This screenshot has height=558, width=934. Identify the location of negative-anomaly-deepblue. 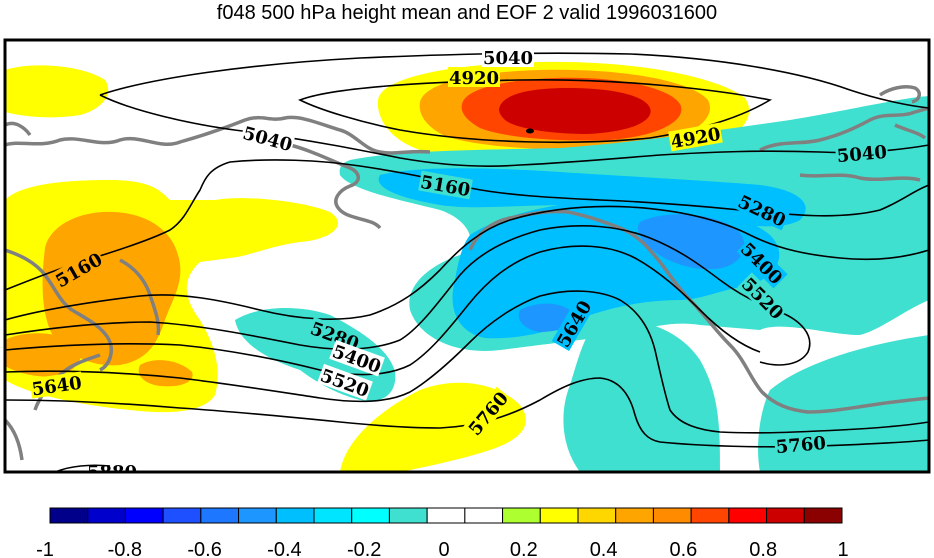
(691, 242).